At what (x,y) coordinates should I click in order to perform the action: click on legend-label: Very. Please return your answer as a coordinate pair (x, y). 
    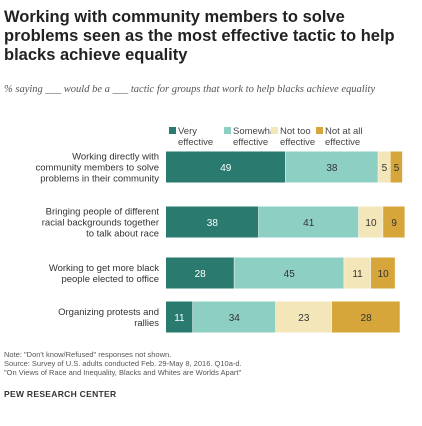
    Looking at the image, I should click on (187, 131).